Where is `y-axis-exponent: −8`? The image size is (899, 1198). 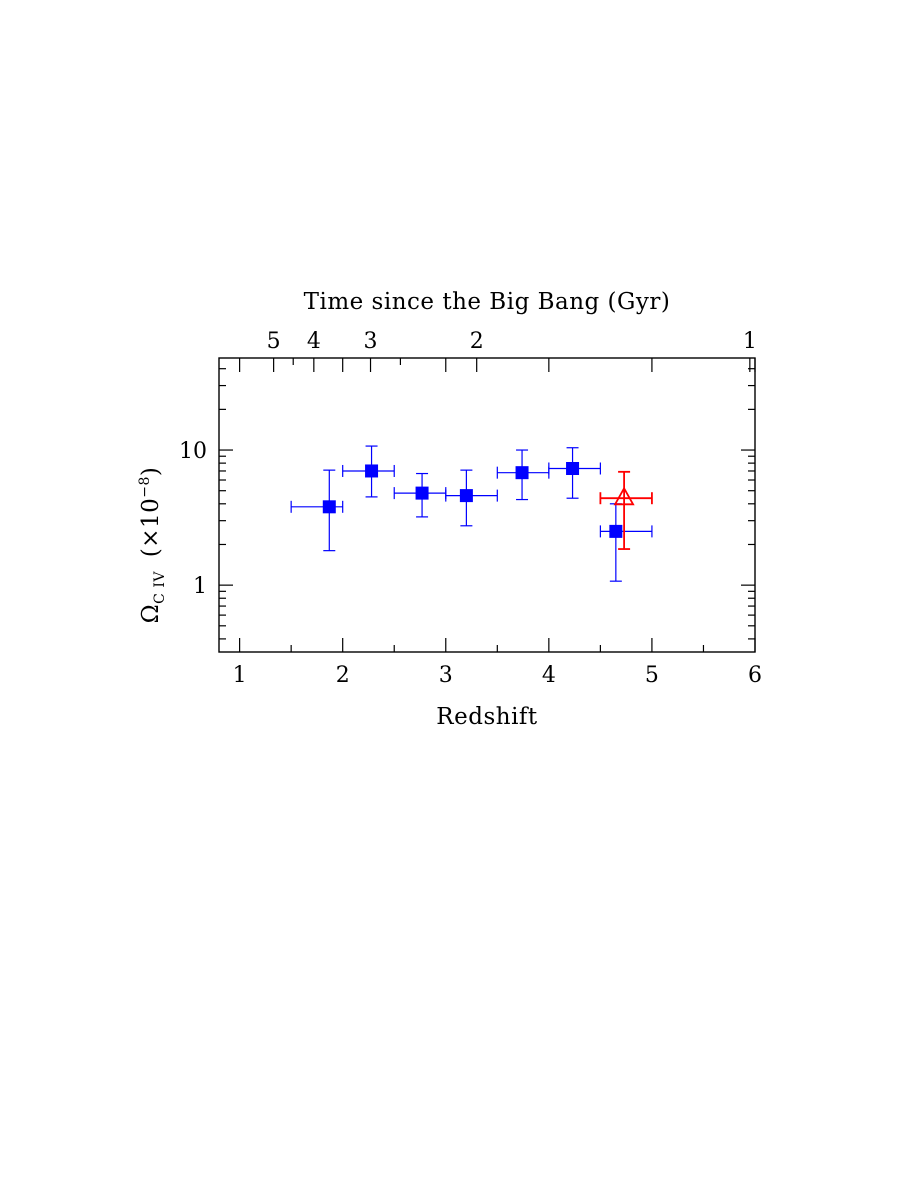 y-axis-exponent: −8 is located at coordinates (145, 487).